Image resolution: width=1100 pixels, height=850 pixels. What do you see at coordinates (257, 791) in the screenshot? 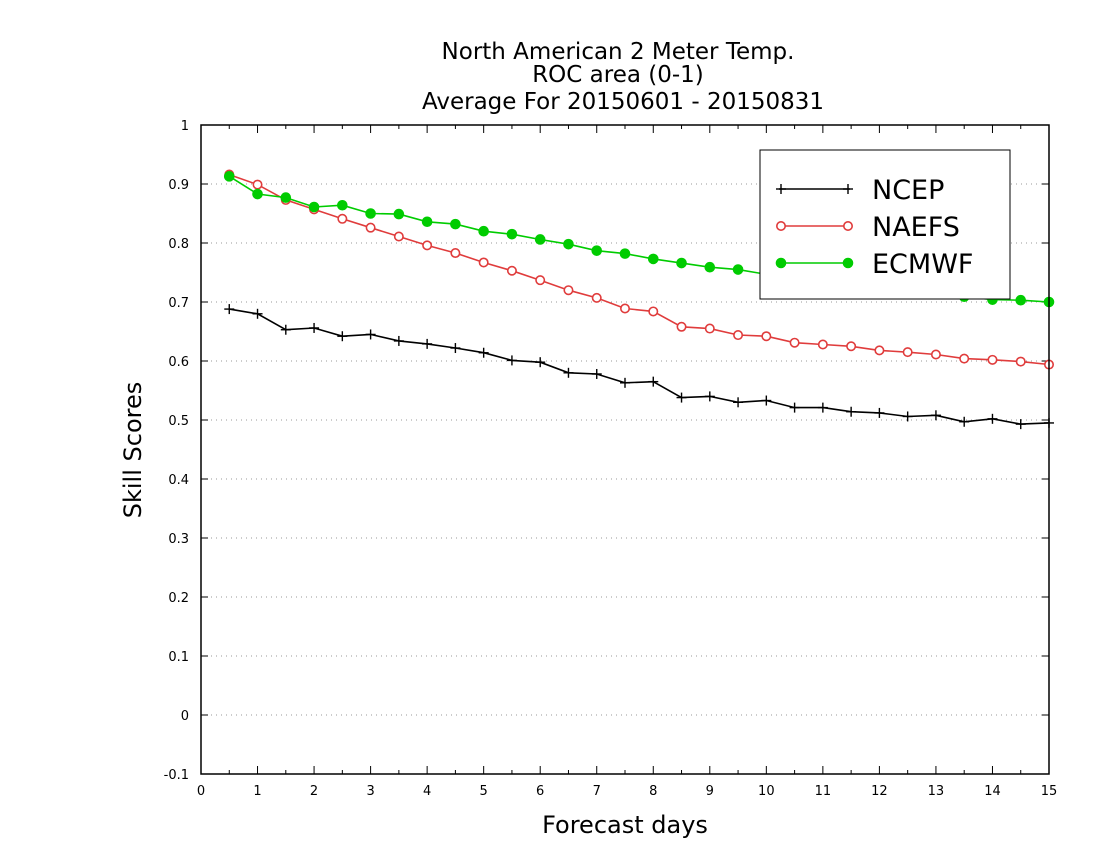
I see `x-tick-label: 1` at bounding box center [257, 791].